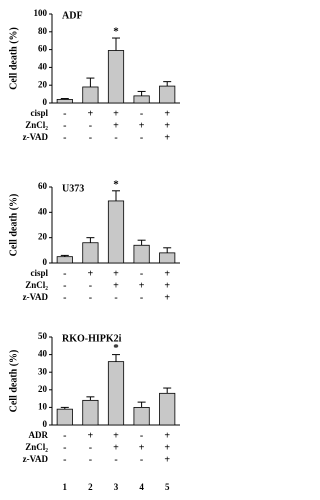 This screenshot has width=320, height=500. What do you see at coordinates (41, 13) in the screenshot?
I see `y-tick-label: 100` at bounding box center [41, 13].